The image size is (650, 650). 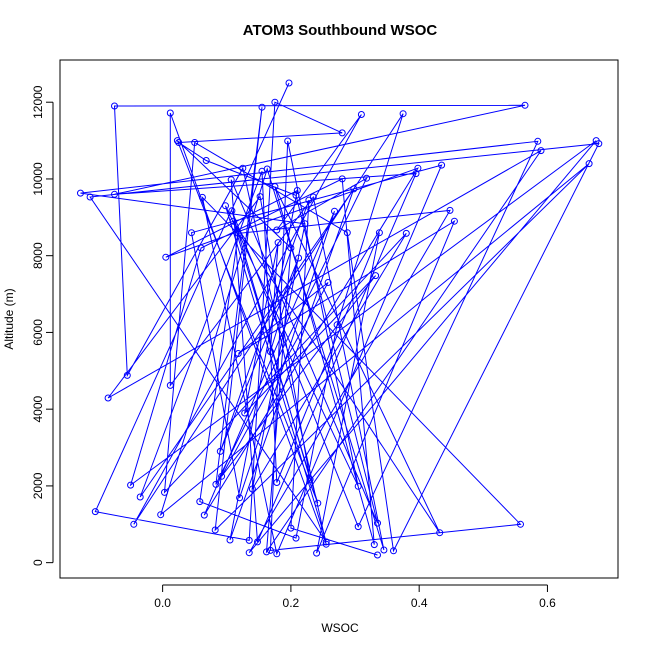 What do you see at coordinates (340, 30) in the screenshot?
I see `chart-title: ATOM3 Southbound WSOC` at bounding box center [340, 30].